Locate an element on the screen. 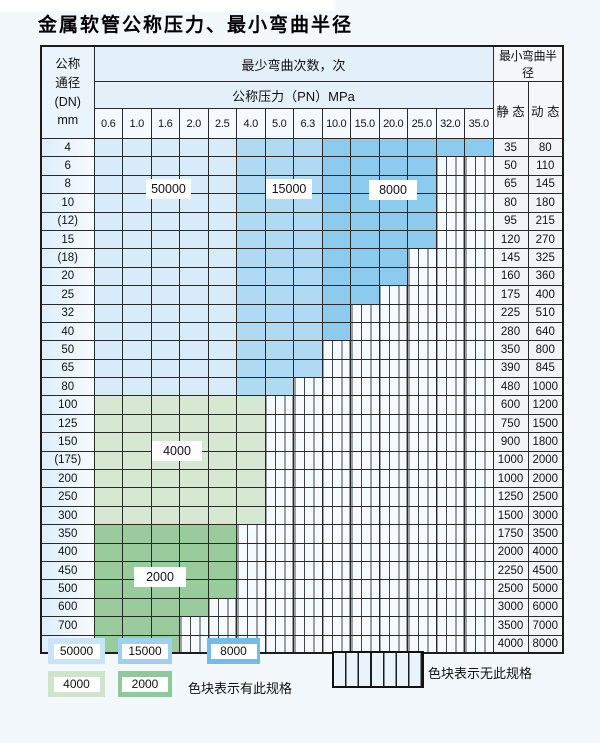  static-value-cell: 750 is located at coordinates (510, 423).